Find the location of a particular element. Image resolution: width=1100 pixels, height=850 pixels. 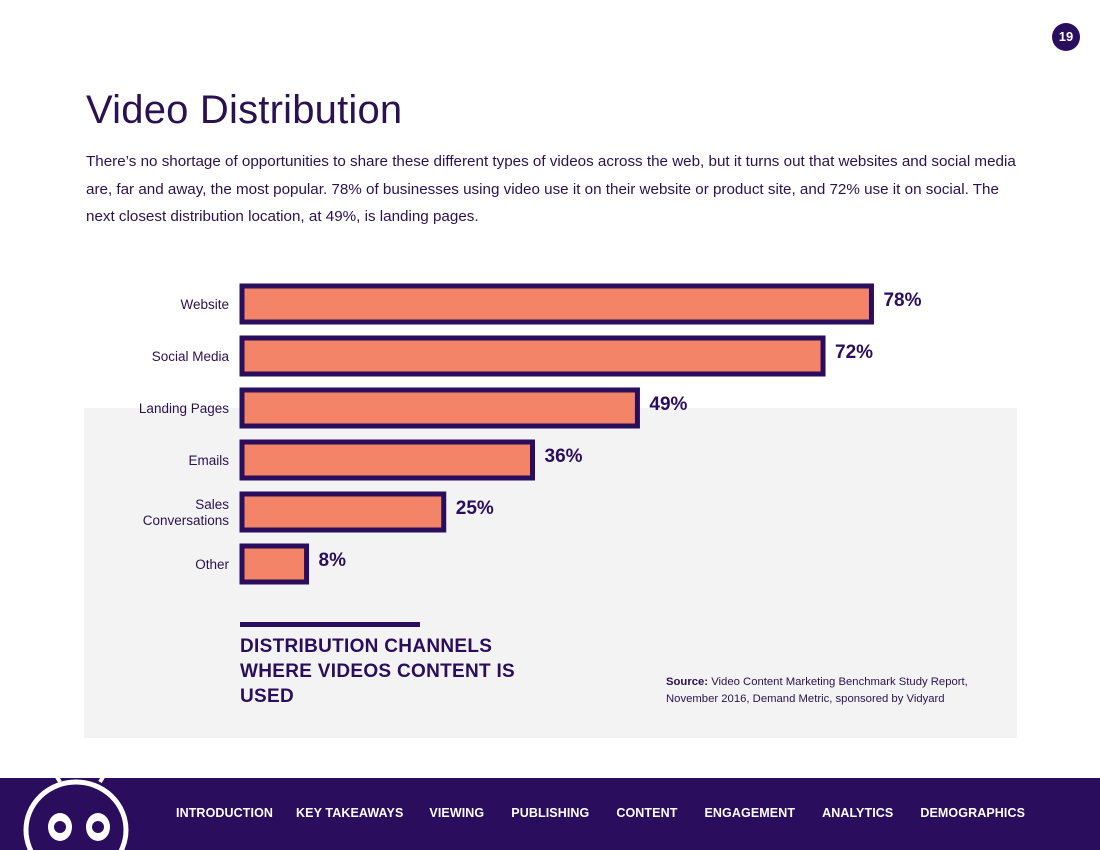

bar-social-media is located at coordinates (532, 356).